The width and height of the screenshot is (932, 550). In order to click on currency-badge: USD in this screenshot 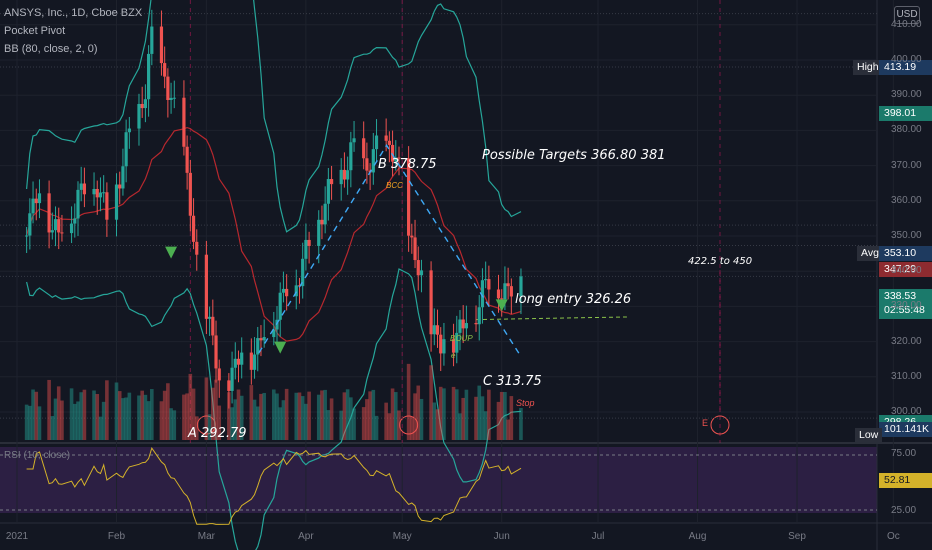, I will do `click(907, 15)`.